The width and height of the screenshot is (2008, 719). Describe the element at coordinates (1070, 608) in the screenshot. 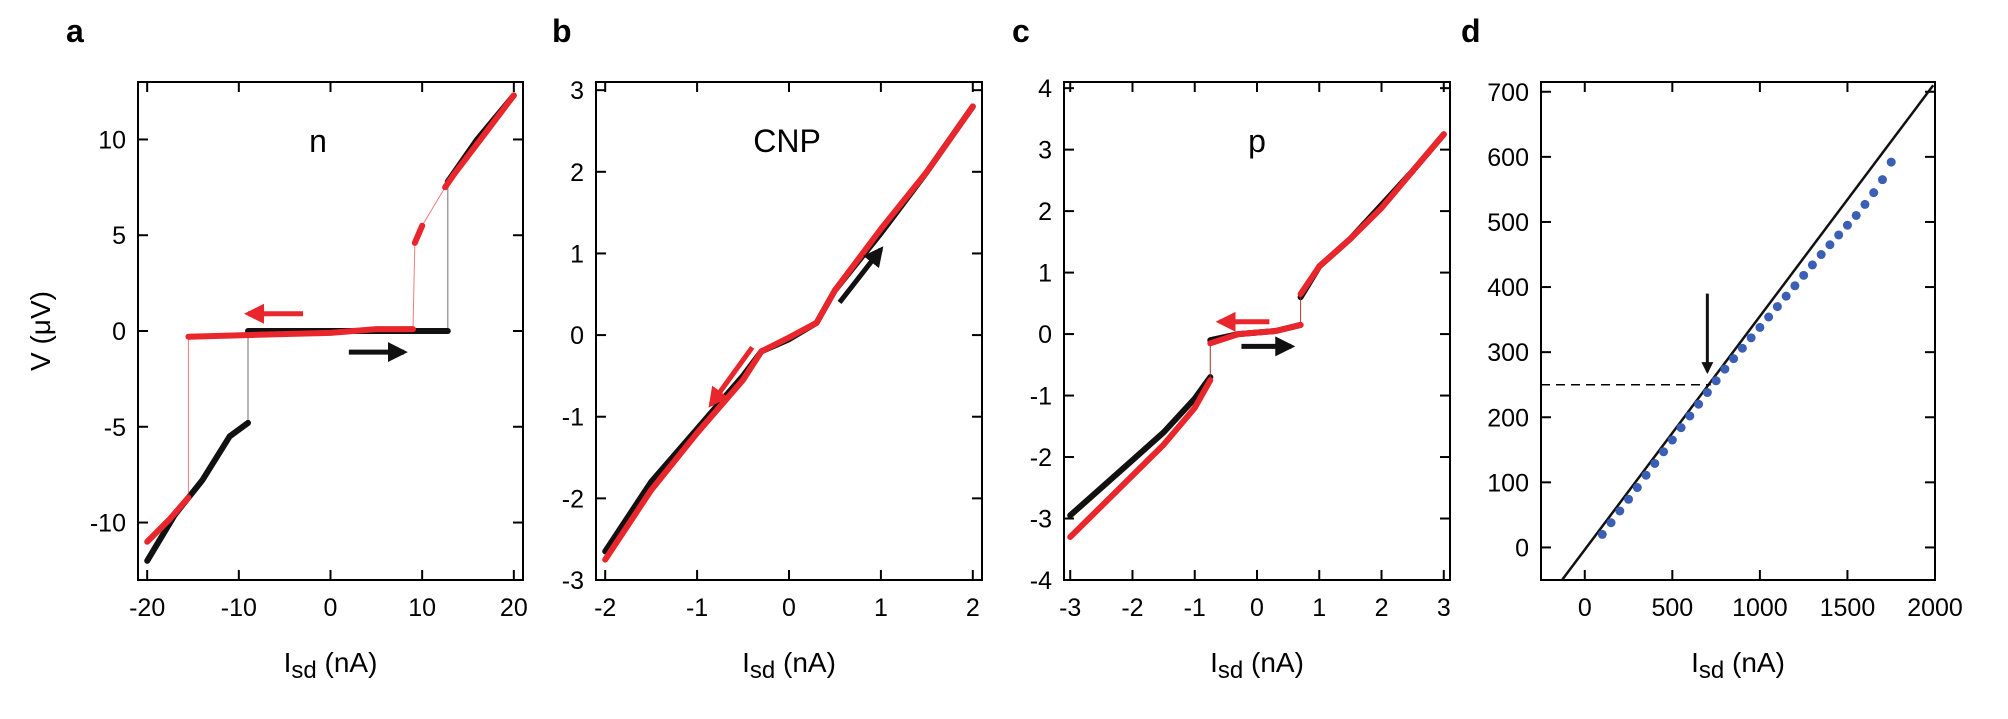

I see `x-tick-label: -3` at that location.